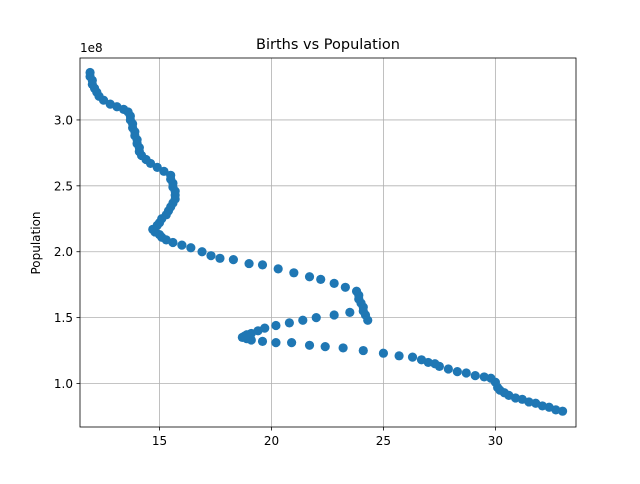  Describe the element at coordinates (63, 120) in the screenshot. I see `y-tick-label: 3.0` at that location.